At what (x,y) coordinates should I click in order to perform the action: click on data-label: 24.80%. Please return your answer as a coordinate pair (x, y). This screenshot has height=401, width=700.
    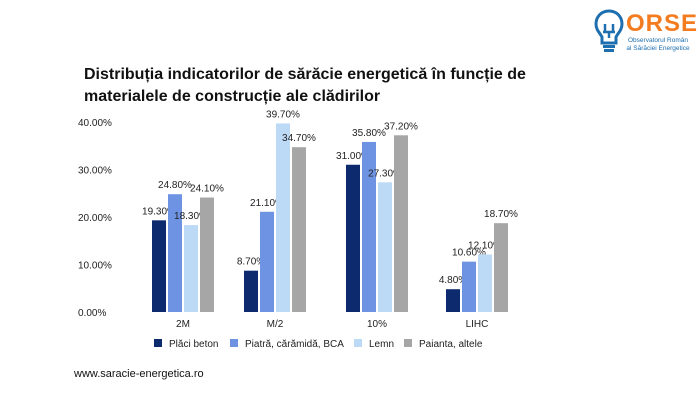
    Looking at the image, I should click on (175, 185).